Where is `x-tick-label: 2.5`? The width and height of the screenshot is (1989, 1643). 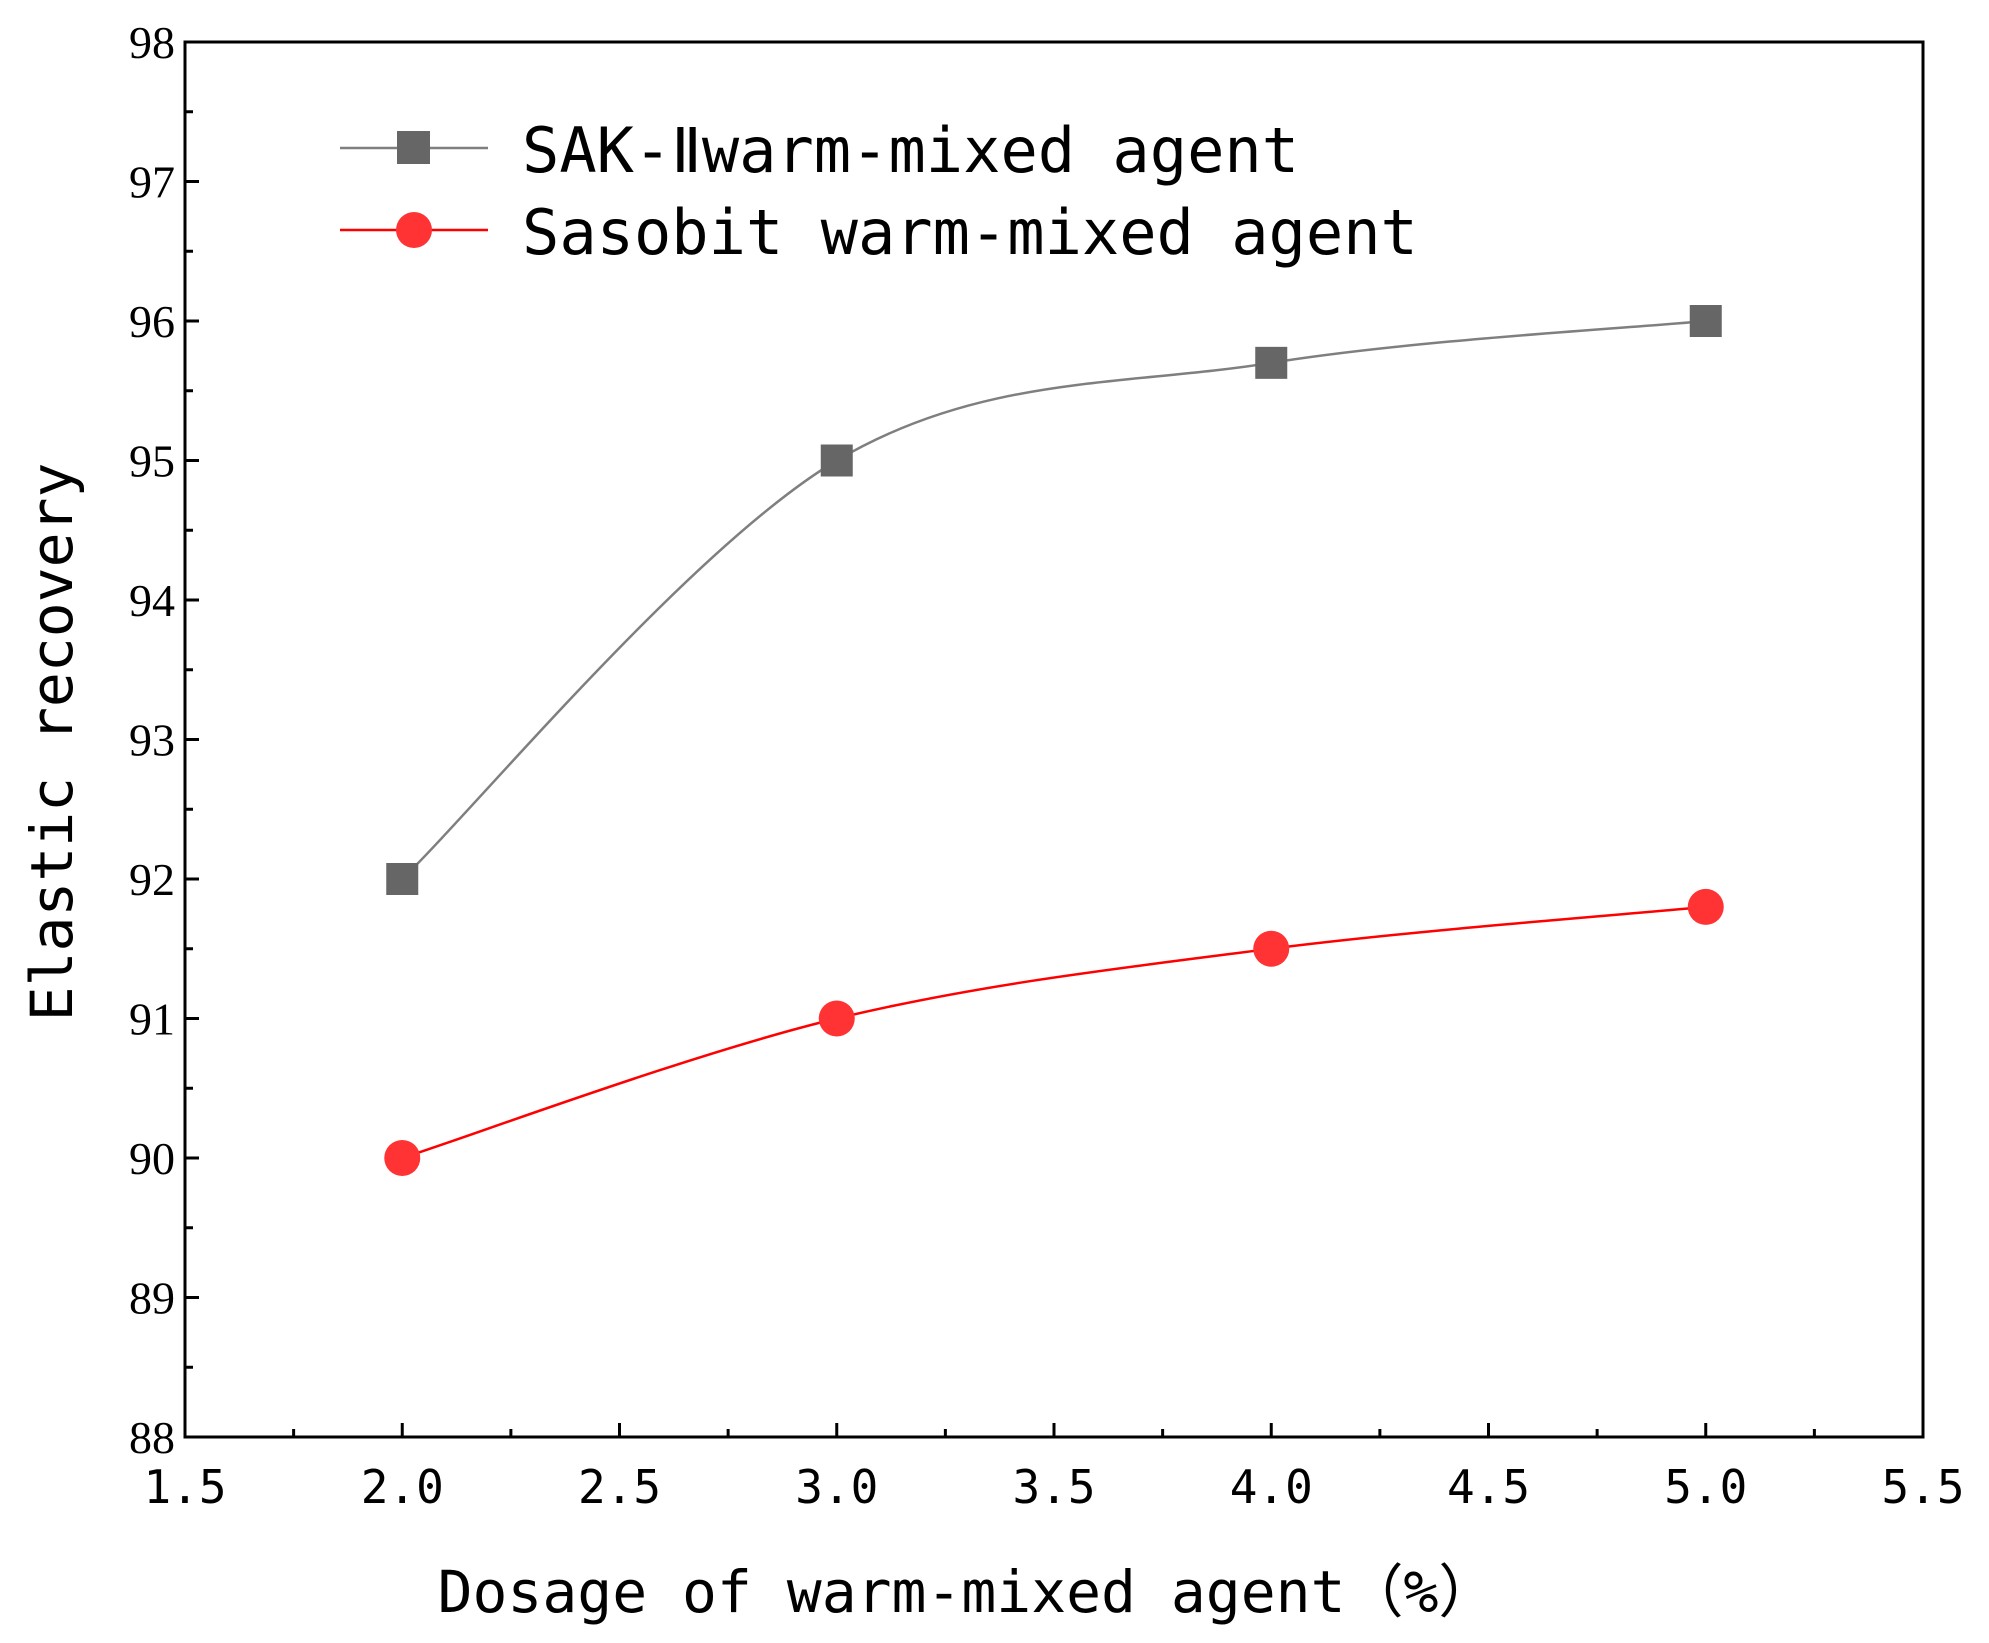 x-tick-label: 2.5 is located at coordinates (619, 1487).